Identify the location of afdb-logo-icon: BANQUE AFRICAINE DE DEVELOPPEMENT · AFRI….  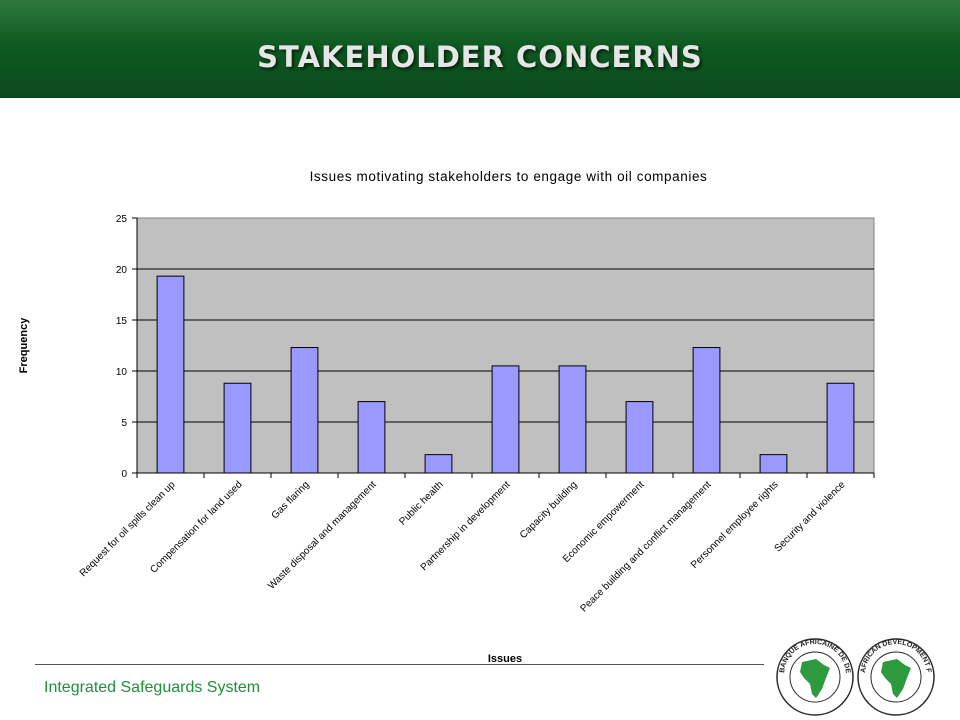
(813, 674).